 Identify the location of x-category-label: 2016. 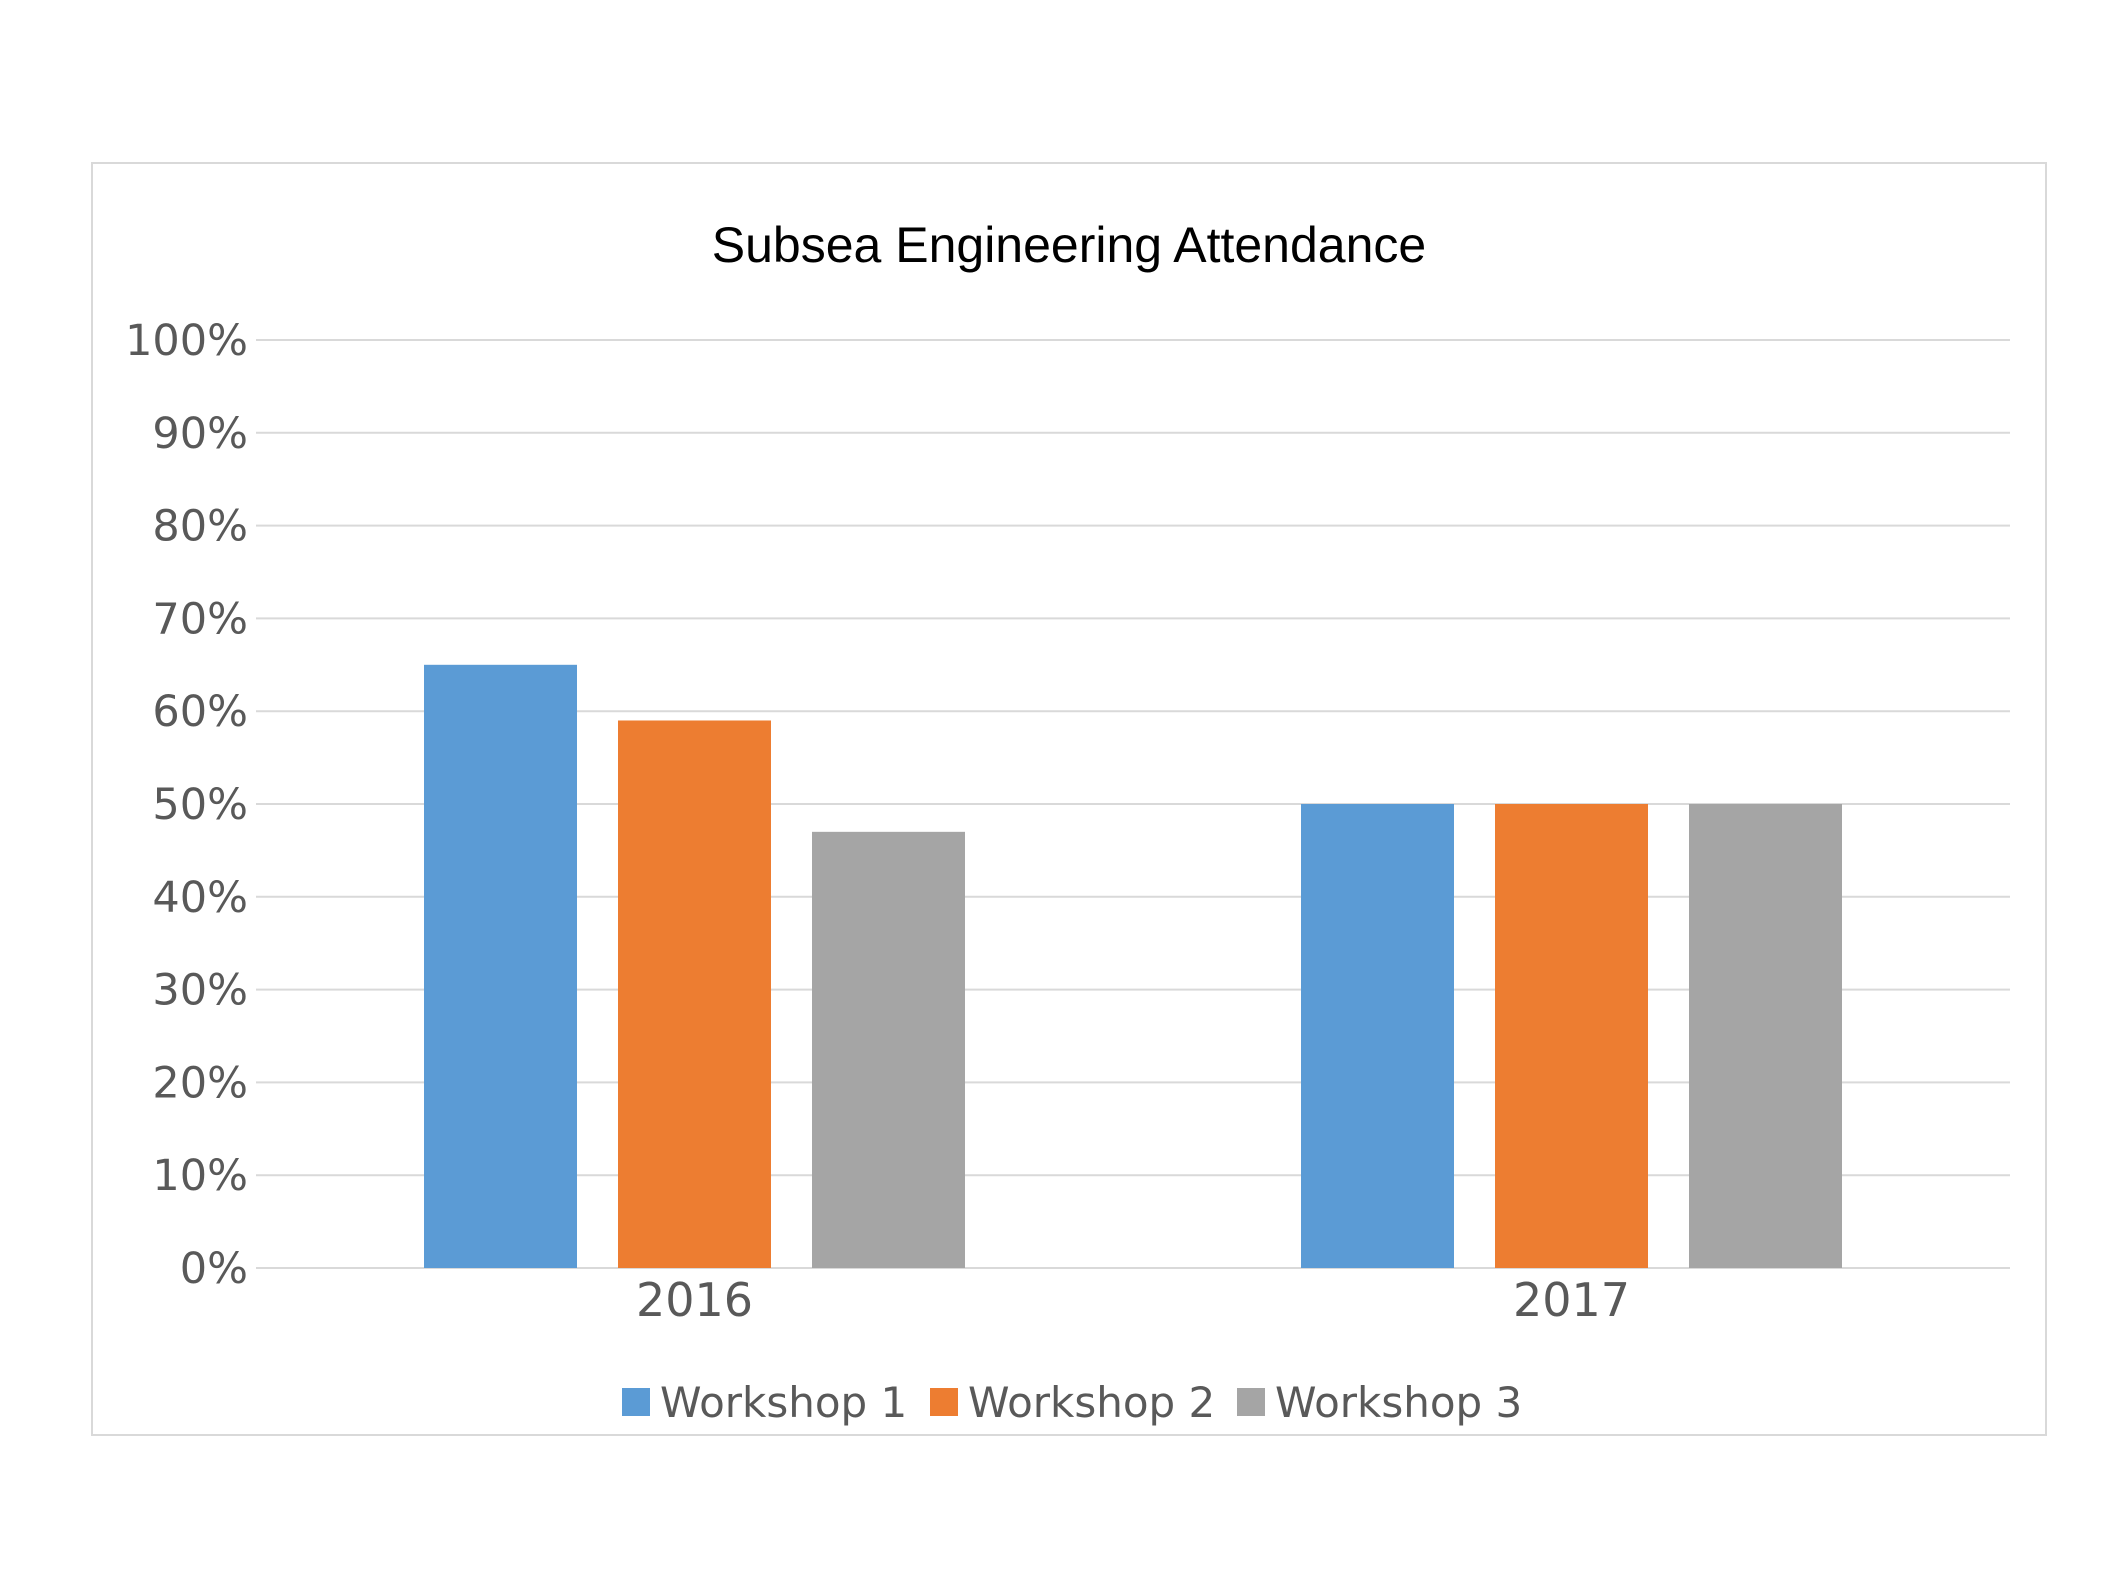
(694, 1300).